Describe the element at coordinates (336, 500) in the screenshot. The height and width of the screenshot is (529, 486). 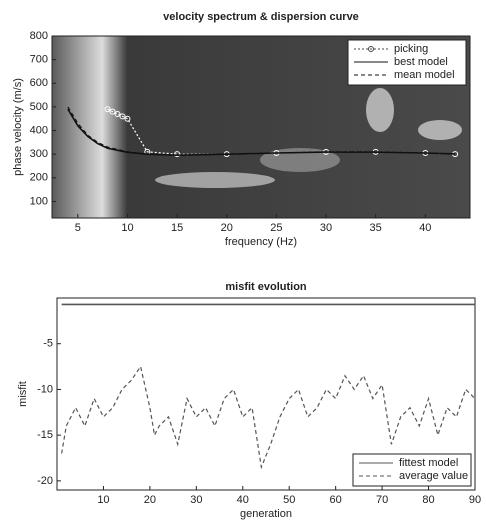
I see `x-tick-label: 60` at that location.